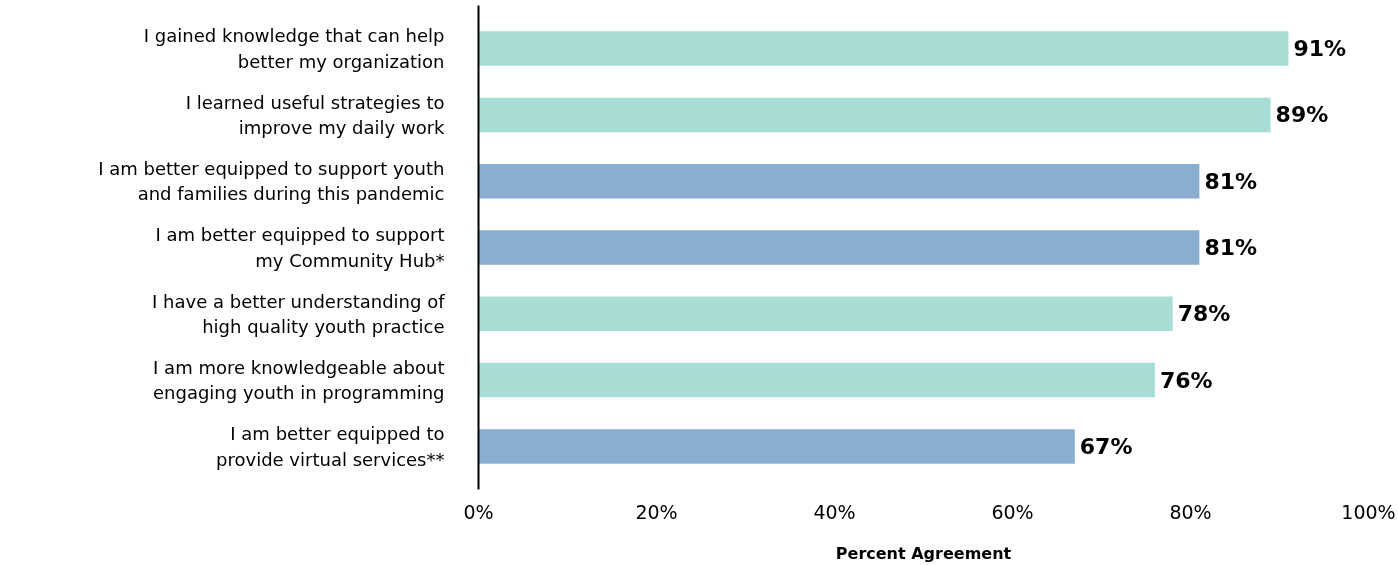  I want to click on data-label: 67%, so click(1106, 446).